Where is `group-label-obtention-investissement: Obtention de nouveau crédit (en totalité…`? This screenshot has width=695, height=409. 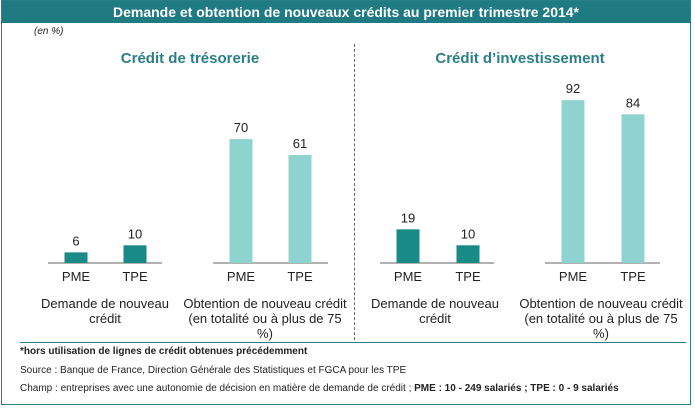 group-label-obtention-investissement: Obtention de nouveau crédit (en totalité… is located at coordinates (601, 318).